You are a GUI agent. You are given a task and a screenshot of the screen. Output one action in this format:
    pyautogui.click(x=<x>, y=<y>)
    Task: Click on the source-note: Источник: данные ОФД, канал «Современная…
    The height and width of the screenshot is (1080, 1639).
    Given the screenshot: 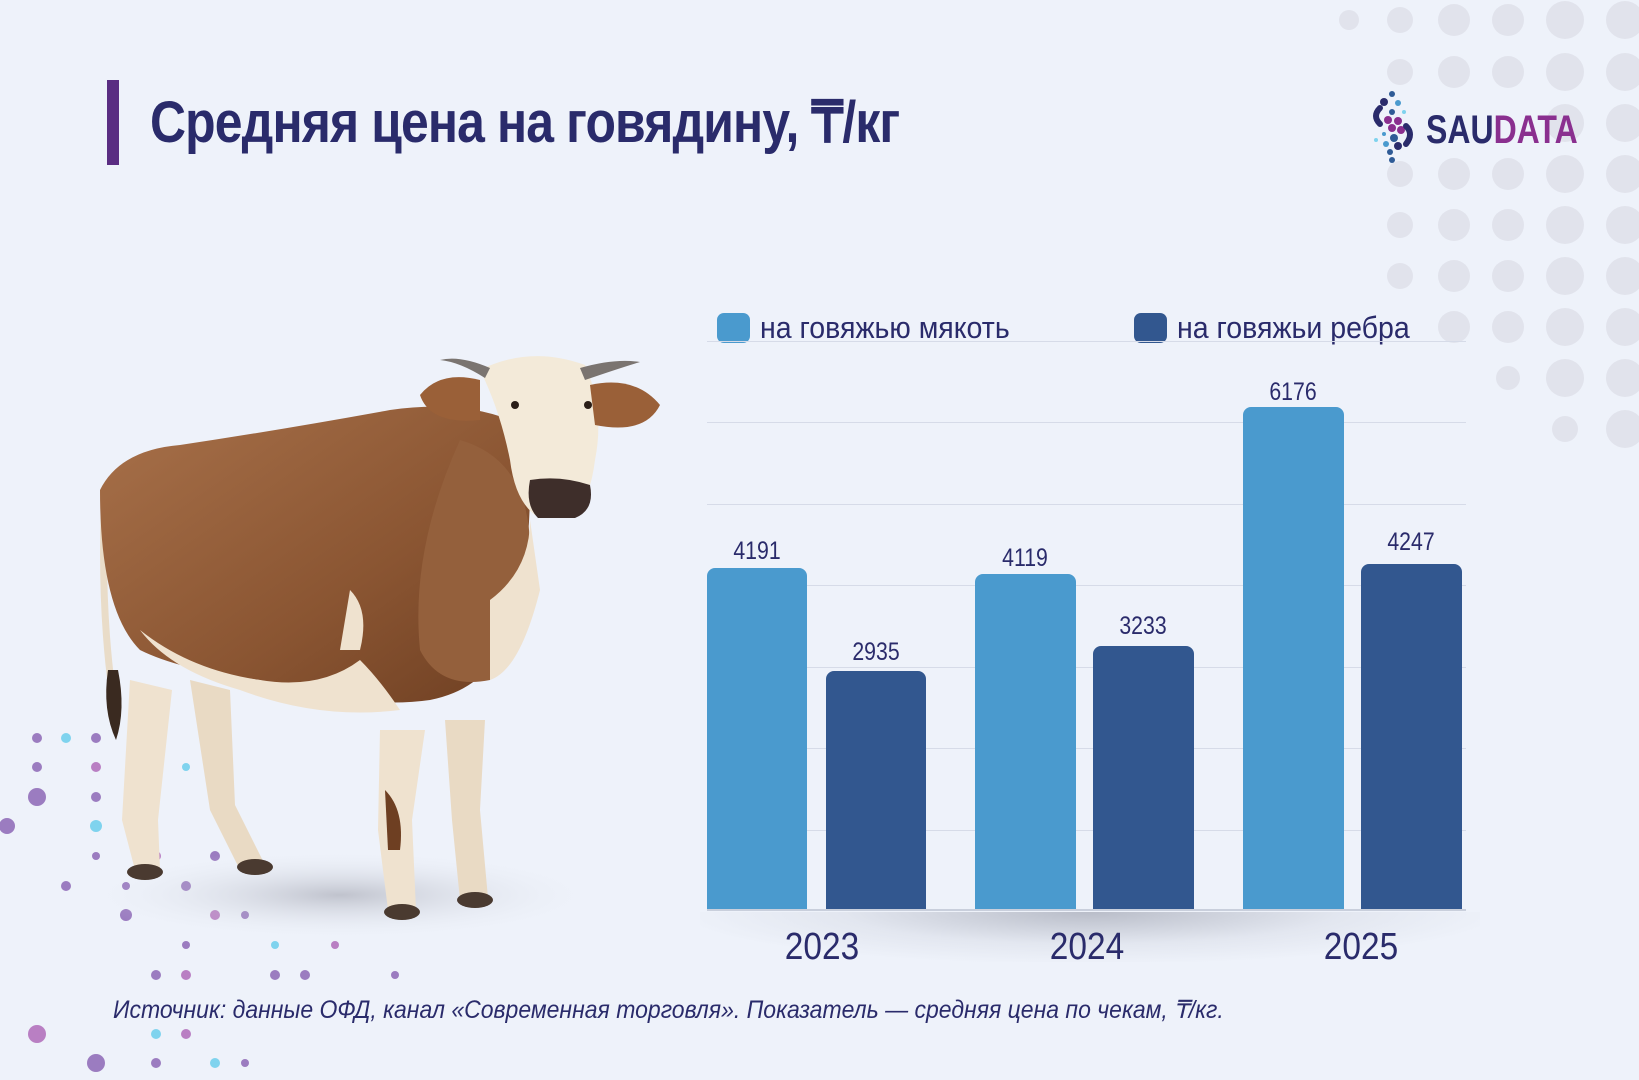 What is the action you would take?
    pyautogui.click(x=668, y=1010)
    